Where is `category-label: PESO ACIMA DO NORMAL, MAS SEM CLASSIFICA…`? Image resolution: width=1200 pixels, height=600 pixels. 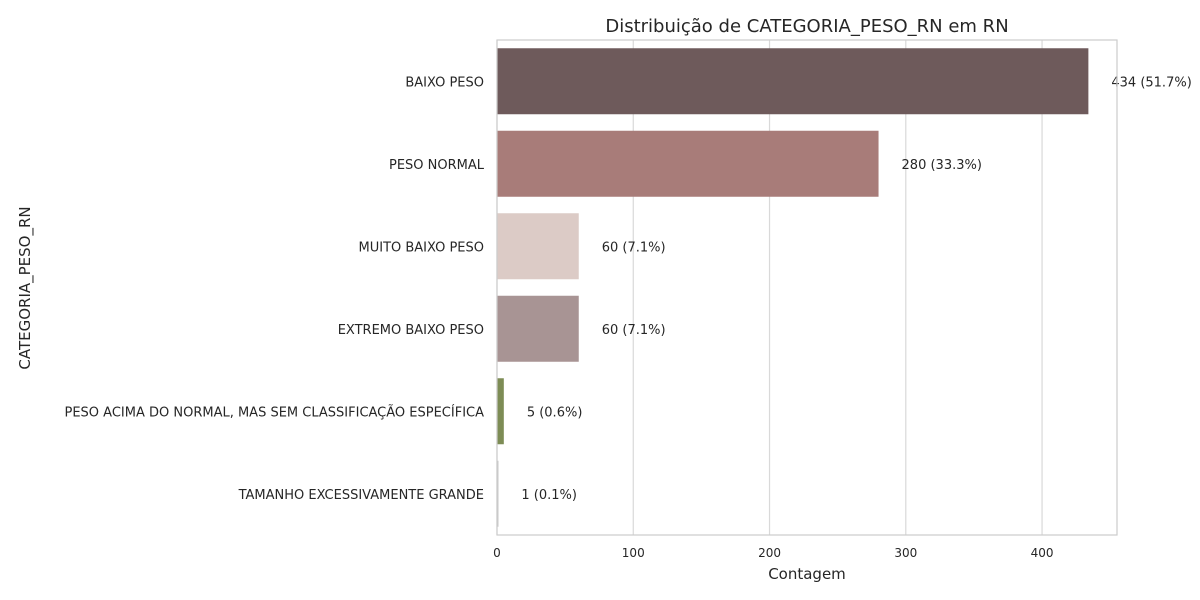 category-label: PESO ACIMA DO NORMAL, MAS SEM CLASSIFICA… is located at coordinates (275, 412).